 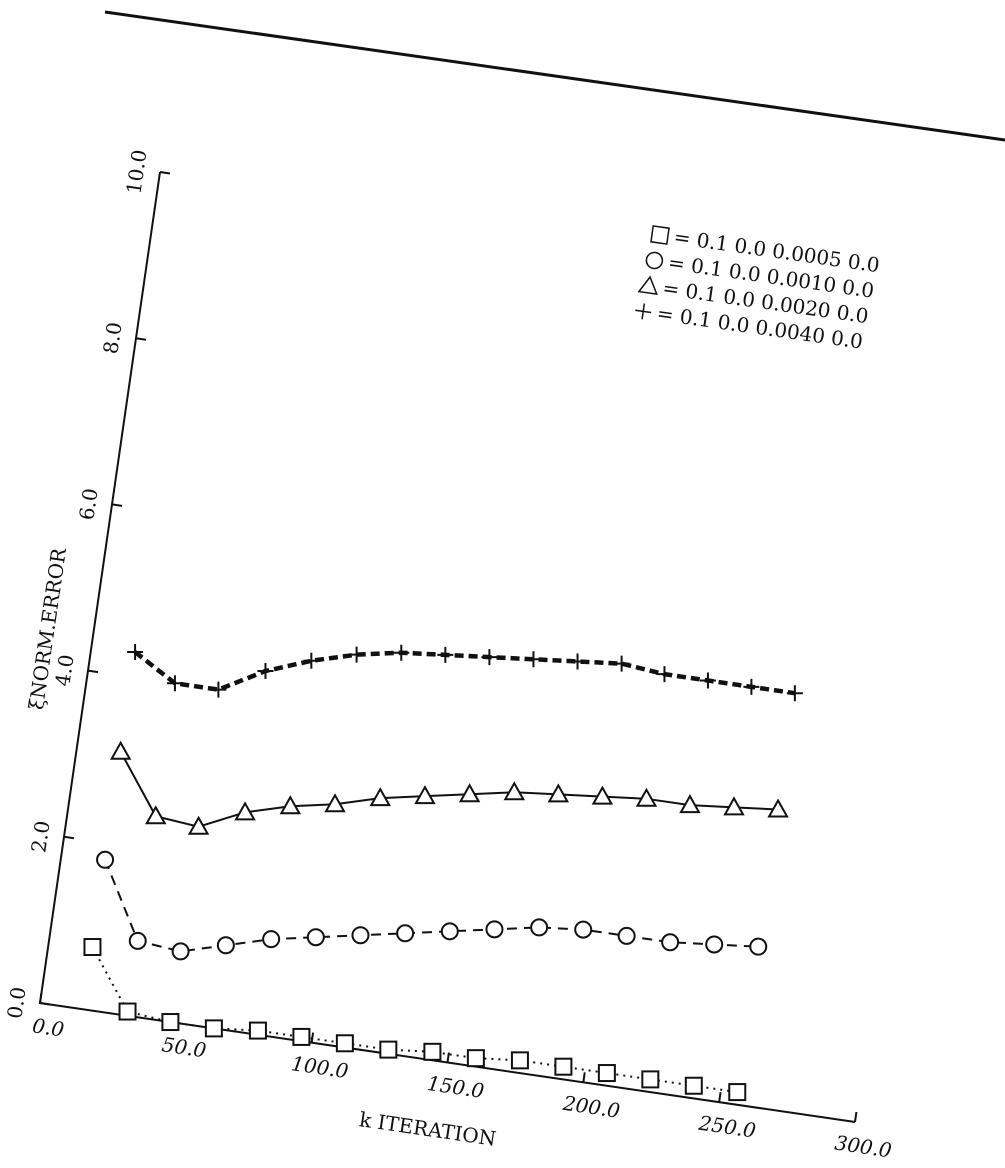 What do you see at coordinates (64, 670) in the screenshot?
I see `y-tick-label: 4.0` at bounding box center [64, 670].